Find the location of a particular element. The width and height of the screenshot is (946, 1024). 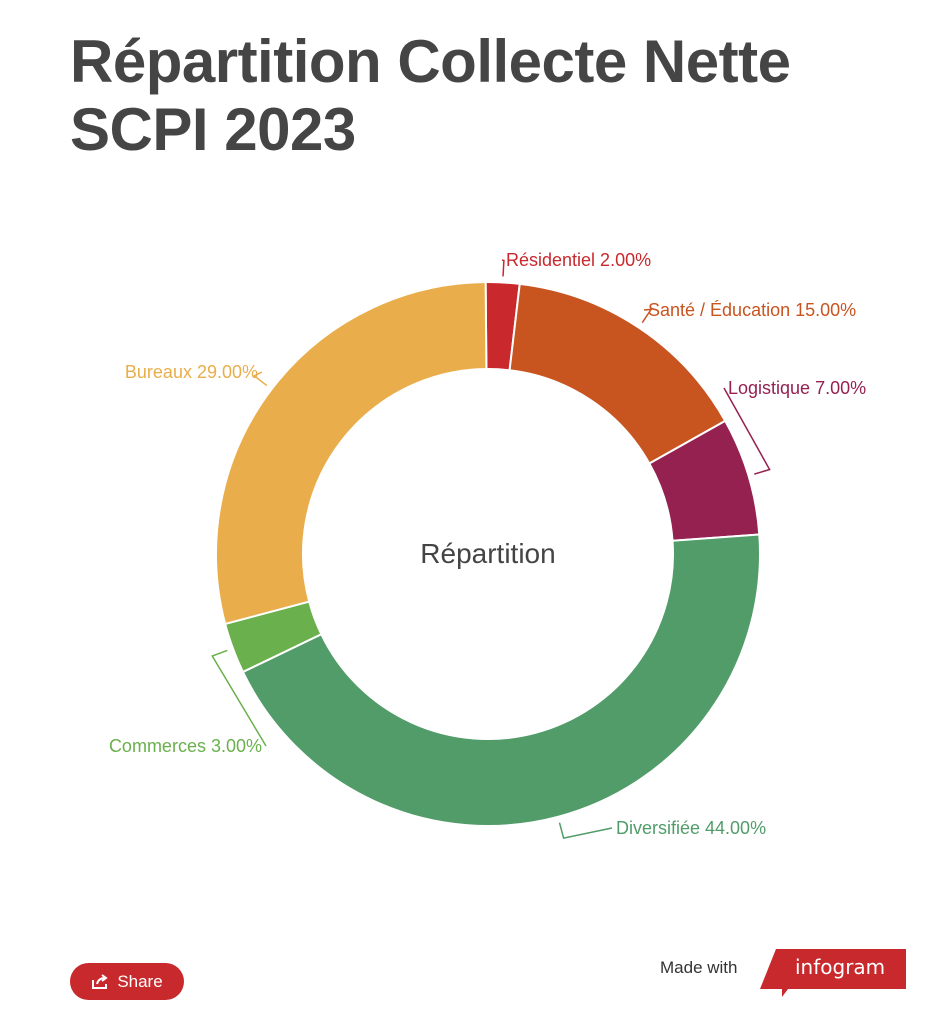

slice-label-0: Résidentiel 2.00% is located at coordinates (578, 260).